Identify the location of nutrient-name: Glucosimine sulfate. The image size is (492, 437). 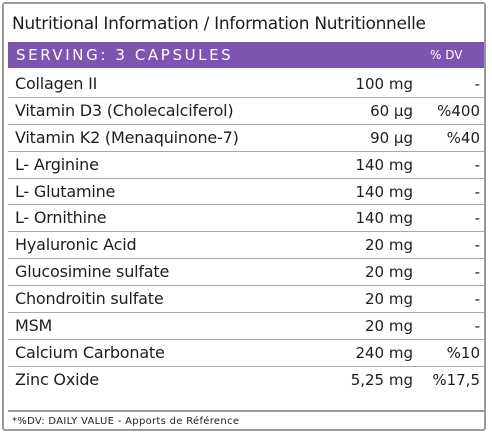
(92, 272).